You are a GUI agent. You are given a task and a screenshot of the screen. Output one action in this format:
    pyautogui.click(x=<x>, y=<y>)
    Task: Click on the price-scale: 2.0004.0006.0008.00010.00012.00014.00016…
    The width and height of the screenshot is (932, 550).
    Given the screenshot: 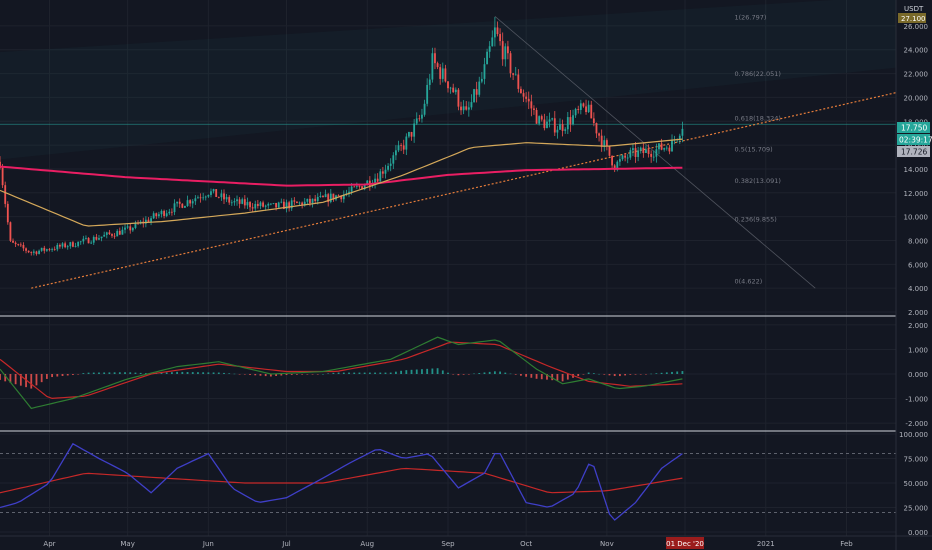 What is the action you would take?
    pyautogui.click(x=911, y=275)
    